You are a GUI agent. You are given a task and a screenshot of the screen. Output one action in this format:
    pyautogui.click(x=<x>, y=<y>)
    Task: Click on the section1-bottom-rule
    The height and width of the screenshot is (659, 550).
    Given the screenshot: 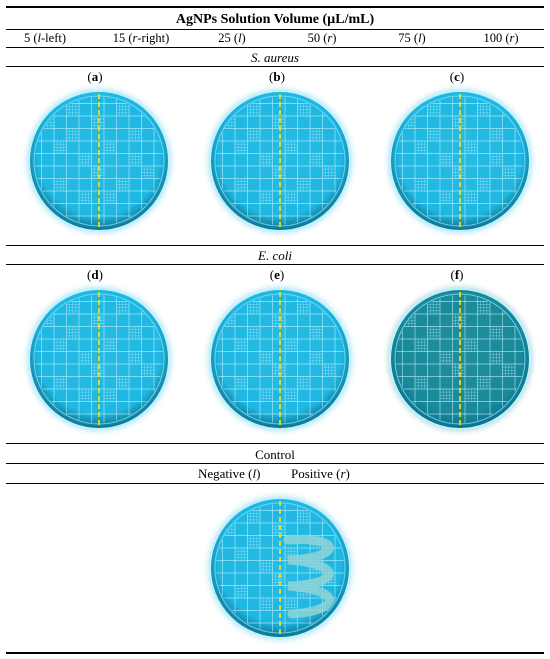 What is the action you would take?
    pyautogui.click(x=275, y=245)
    